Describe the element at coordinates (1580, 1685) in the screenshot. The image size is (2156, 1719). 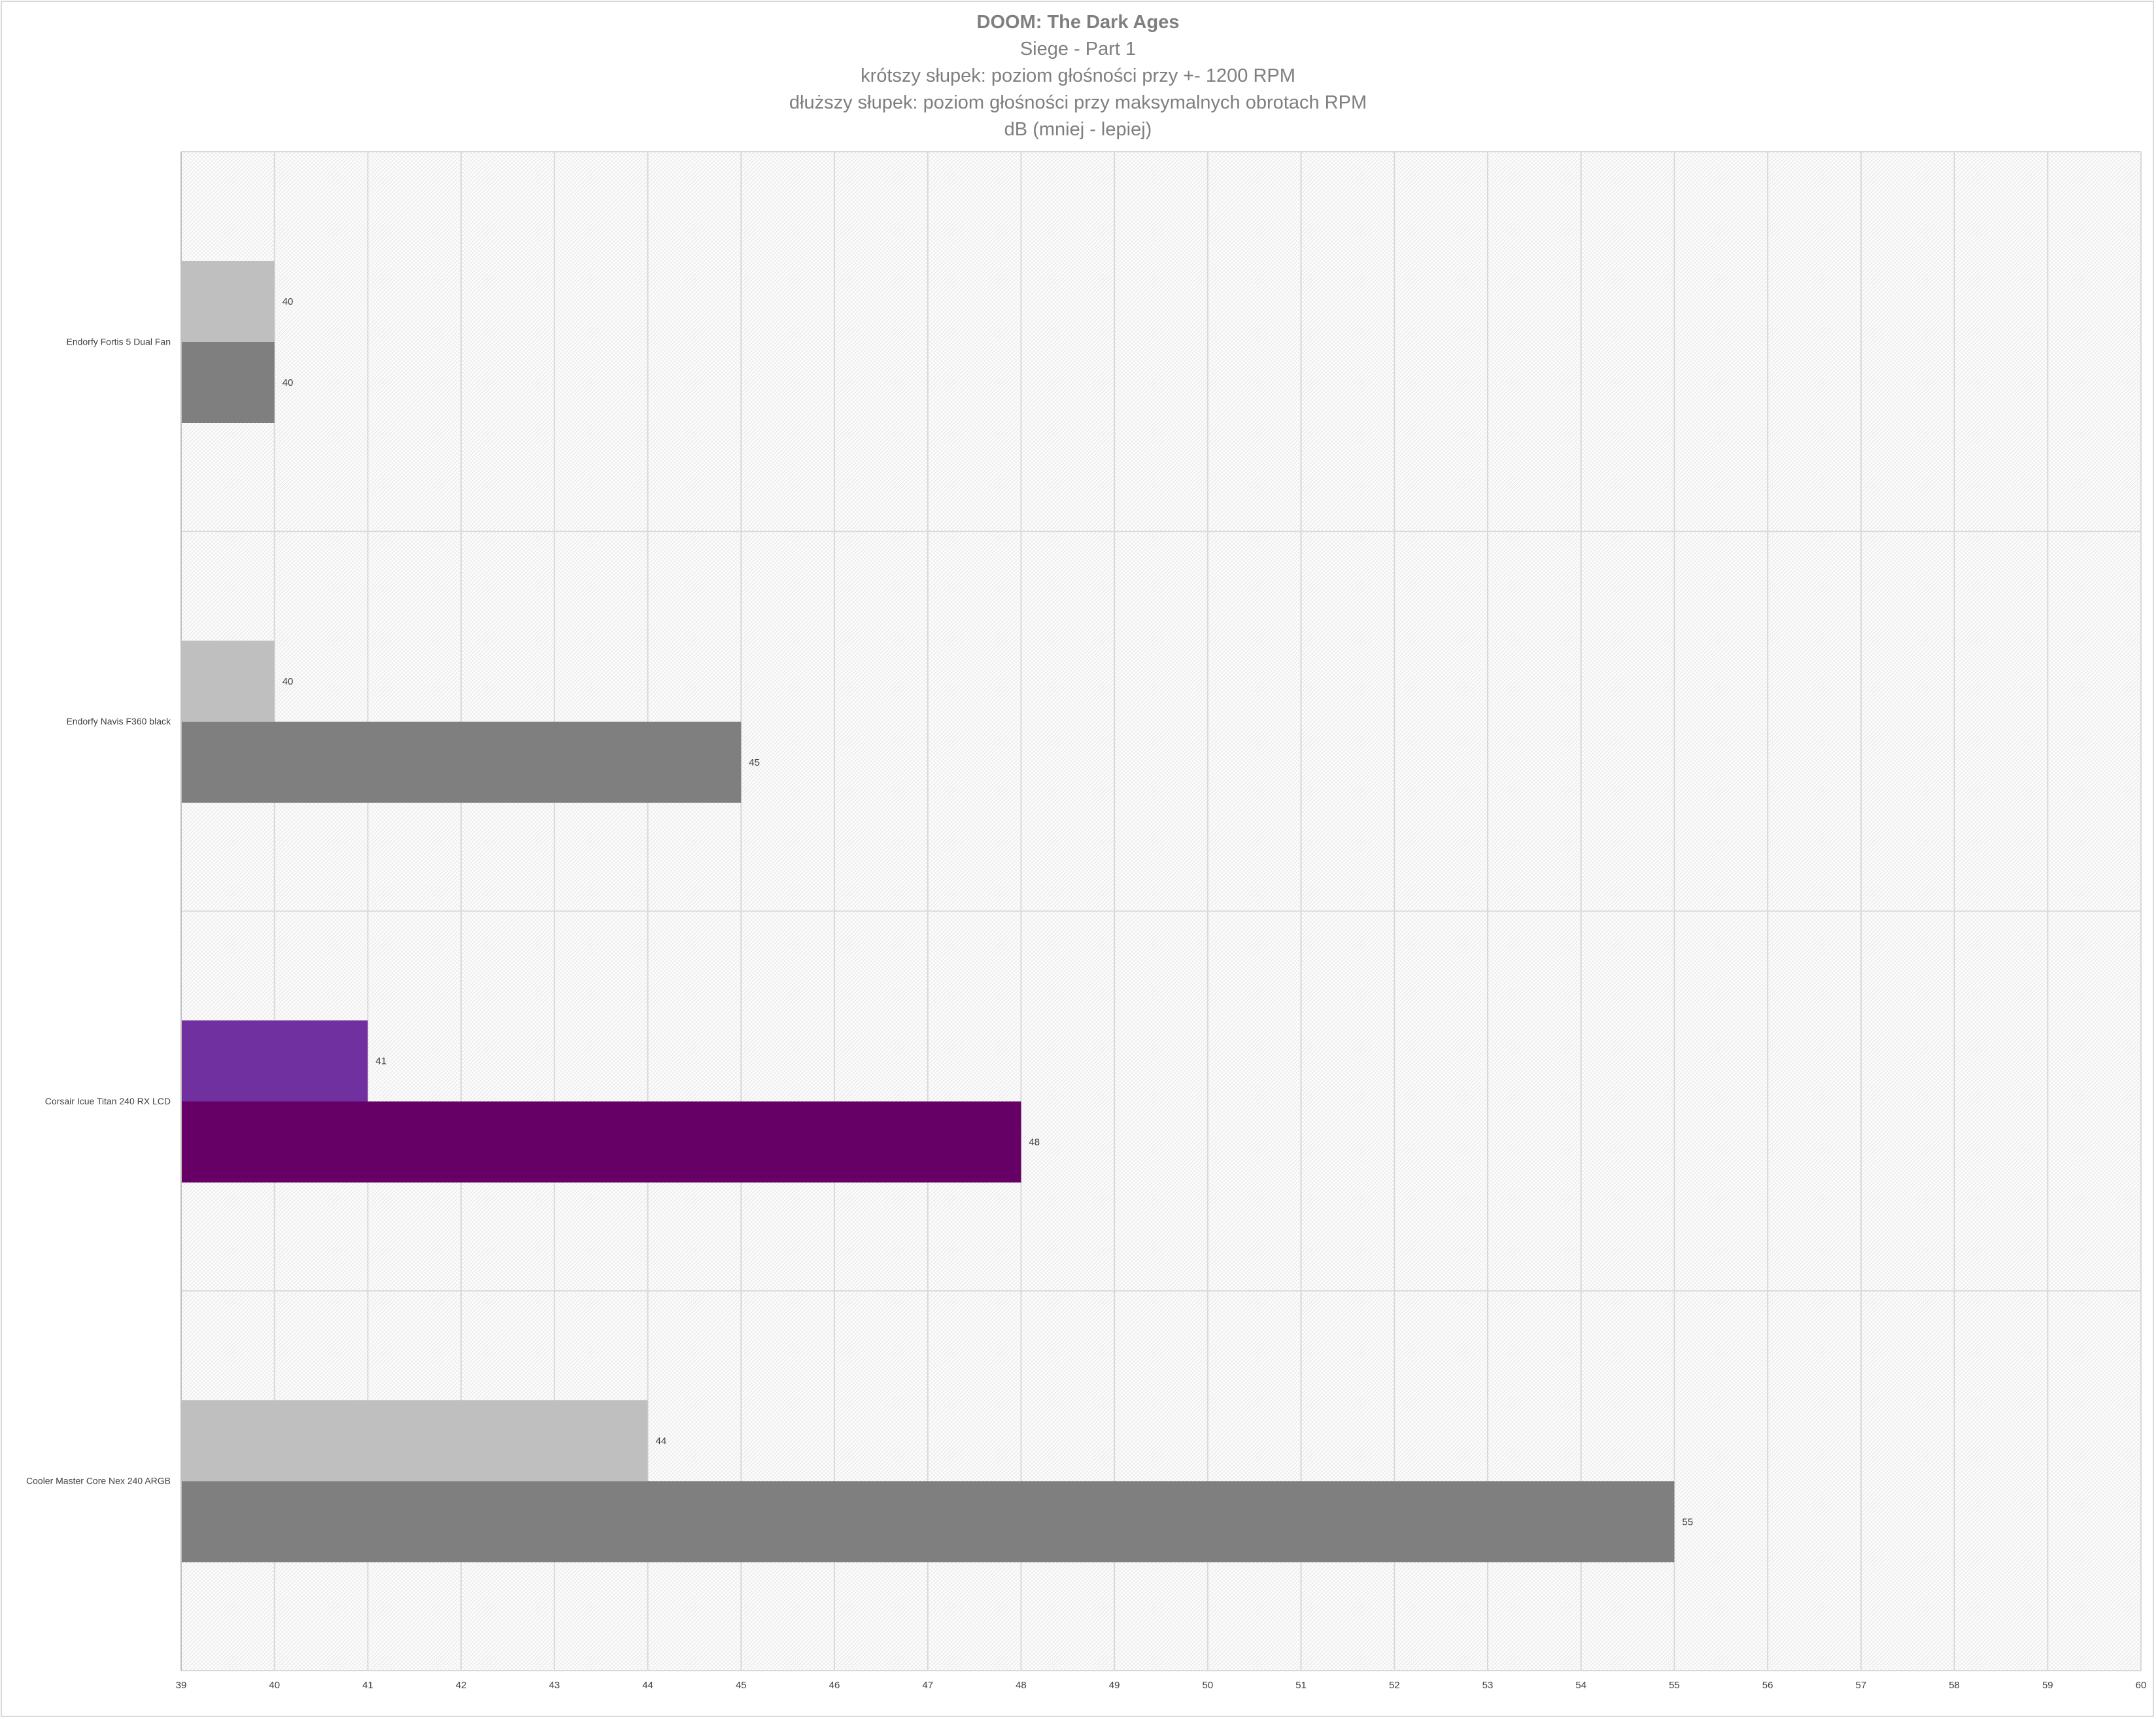
I see `x-tick-label: 54` at that location.